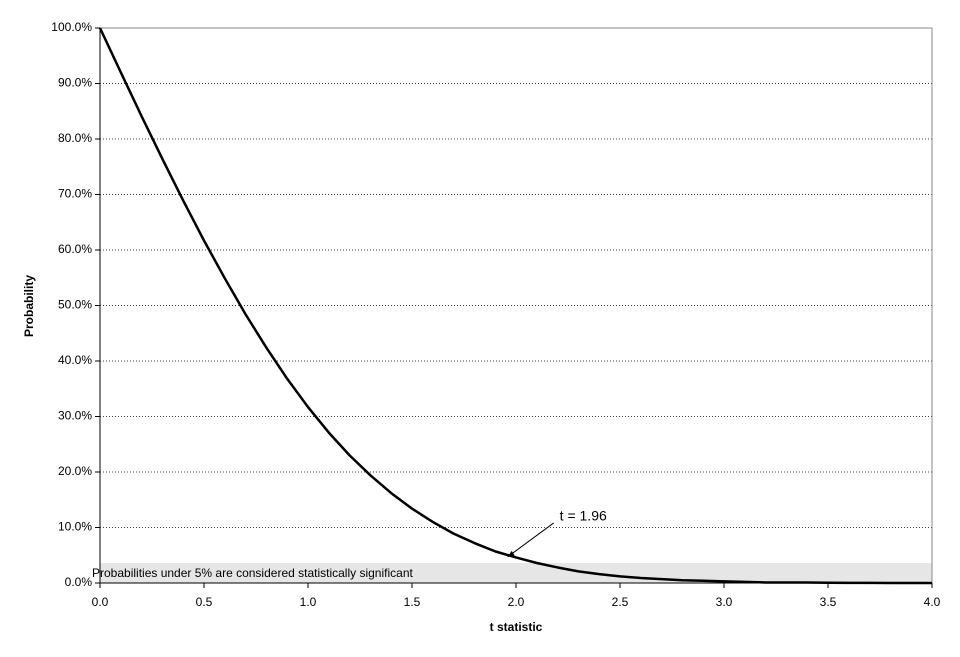 Image resolution: width=960 pixels, height=657 pixels. Describe the element at coordinates (516, 627) in the screenshot. I see `x-axis-title: t statistic` at that location.